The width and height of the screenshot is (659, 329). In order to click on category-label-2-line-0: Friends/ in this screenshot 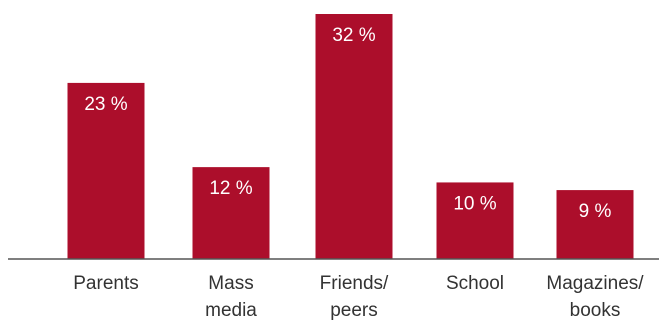, I will do `click(354, 283)`.